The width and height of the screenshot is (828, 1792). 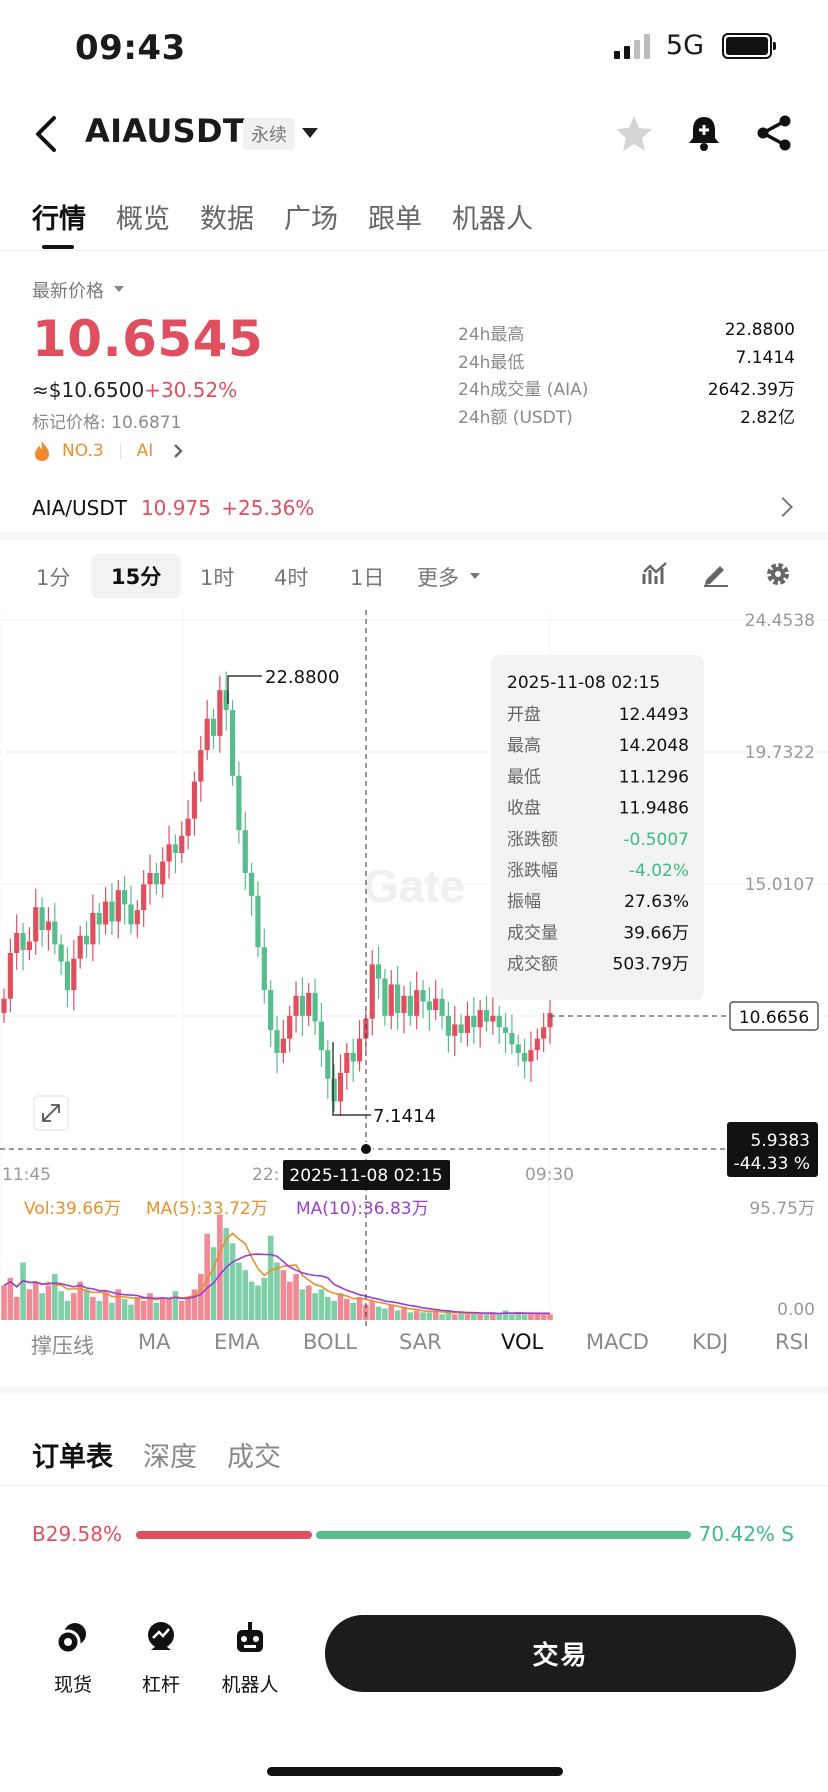 I want to click on tab-depth: 深度, so click(x=170, y=1457).